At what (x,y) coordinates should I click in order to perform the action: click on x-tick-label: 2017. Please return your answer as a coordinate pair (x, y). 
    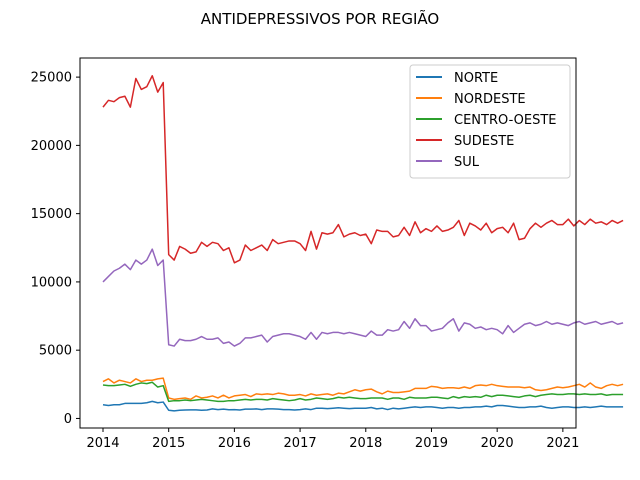
    Looking at the image, I should click on (300, 443).